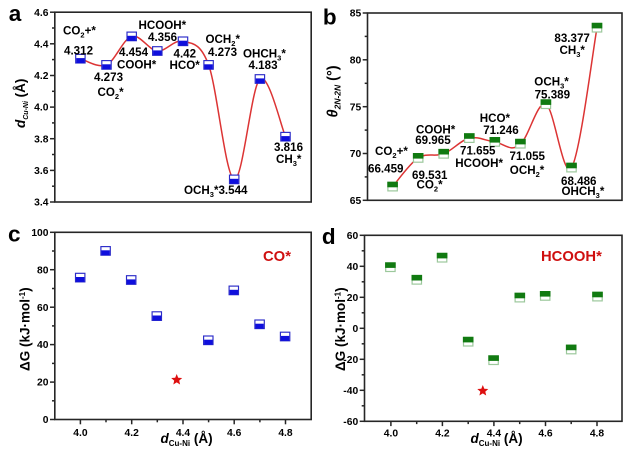 Image resolution: width=639 pixels, height=468 pixels. Describe the element at coordinates (553, 94) in the screenshot. I see `svg-text: 75.389` at that location.